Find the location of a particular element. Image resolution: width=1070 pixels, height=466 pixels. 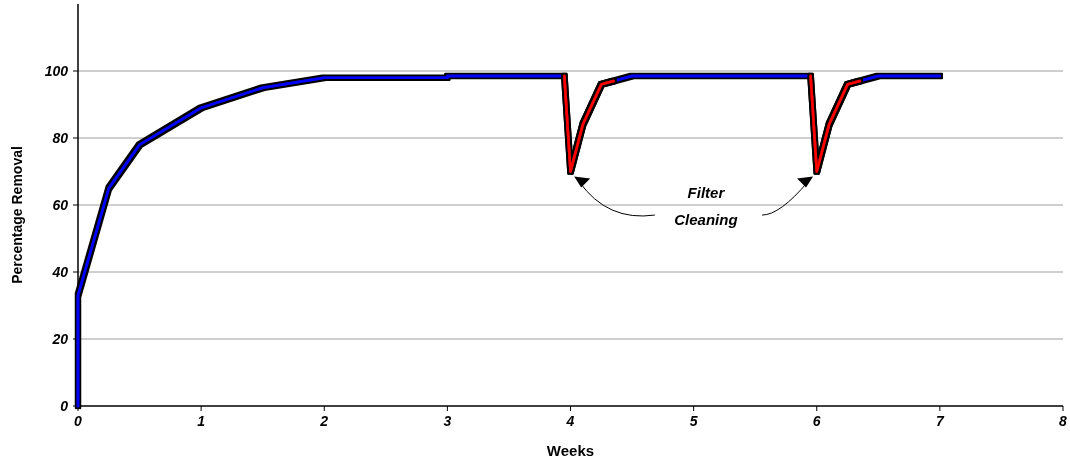

x-tick-label: 3 is located at coordinates (447, 421).